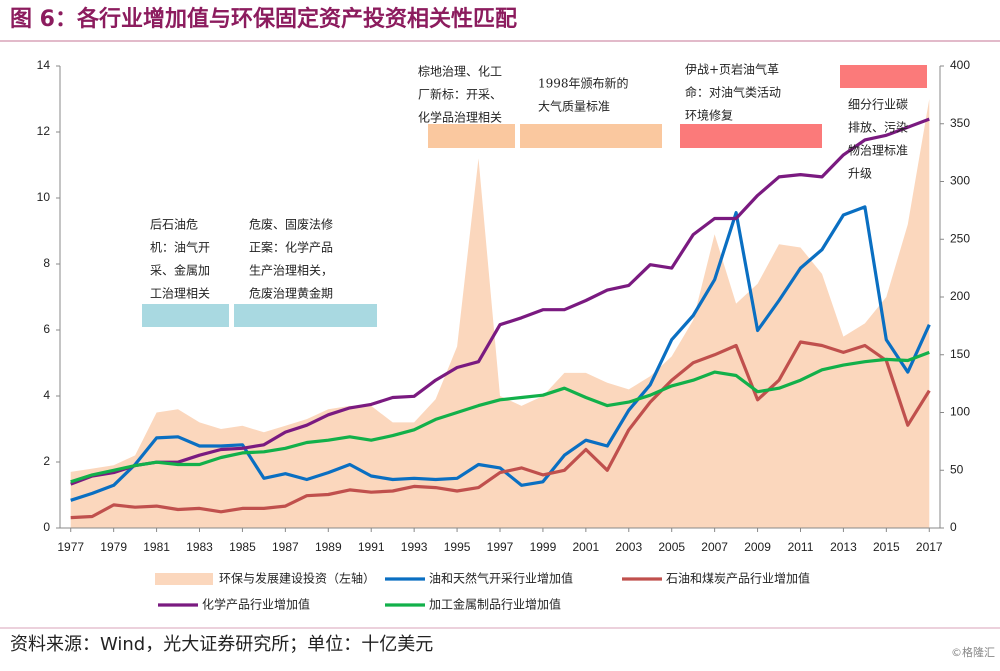  Describe the element at coordinates (44, 65) in the screenshot. I see `y-tick-label: 14` at that location.